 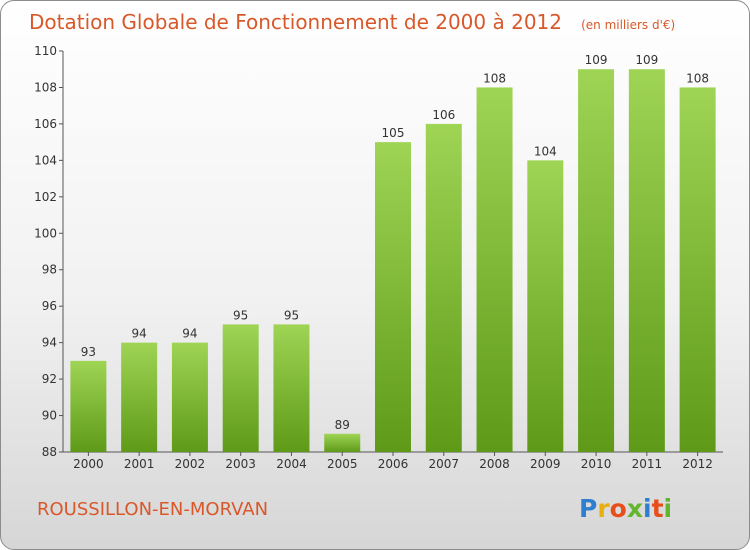 What do you see at coordinates (45, 87) in the screenshot?
I see `y-tick-label: 108` at bounding box center [45, 87].